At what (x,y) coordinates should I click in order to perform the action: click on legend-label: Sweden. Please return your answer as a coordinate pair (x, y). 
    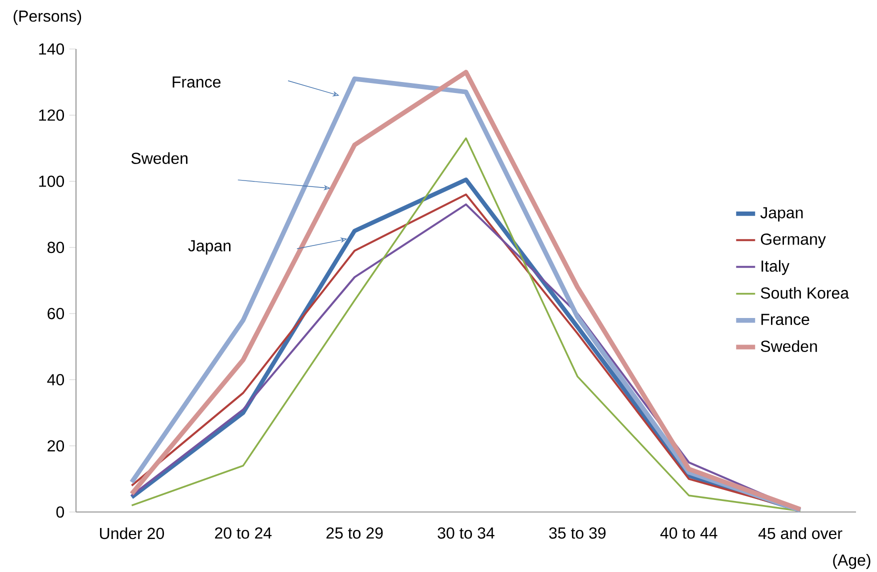
    Looking at the image, I should click on (788, 346).